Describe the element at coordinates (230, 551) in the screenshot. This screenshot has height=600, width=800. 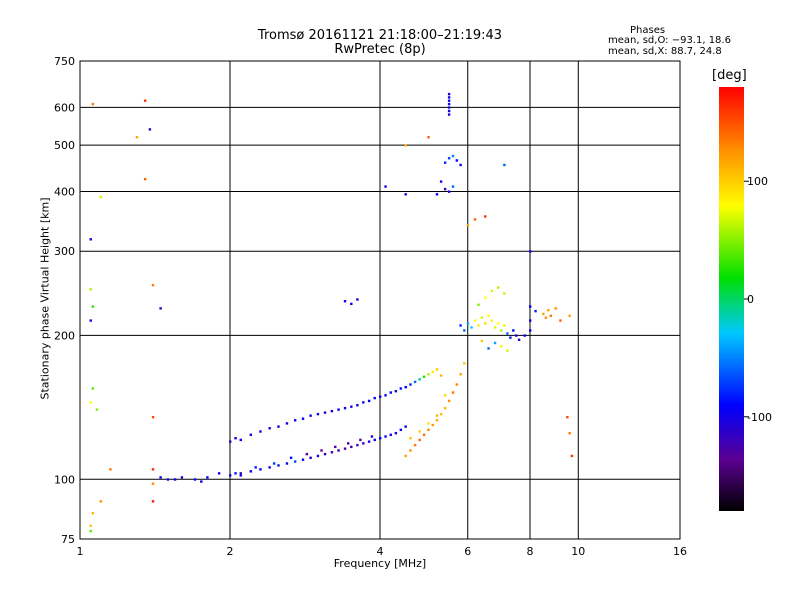
I see `x-tick-label: 2` at that location.